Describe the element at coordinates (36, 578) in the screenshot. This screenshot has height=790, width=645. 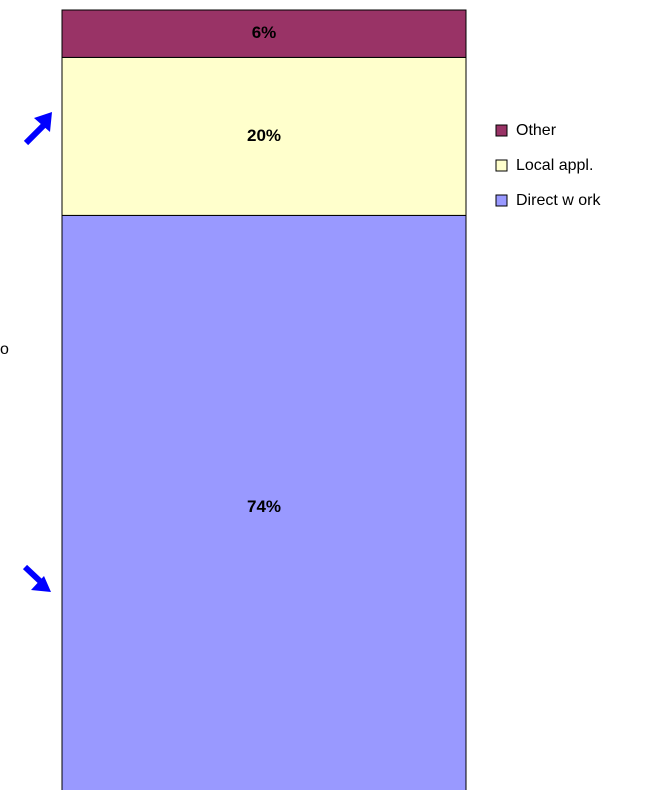
I see `arrow-down` at that location.